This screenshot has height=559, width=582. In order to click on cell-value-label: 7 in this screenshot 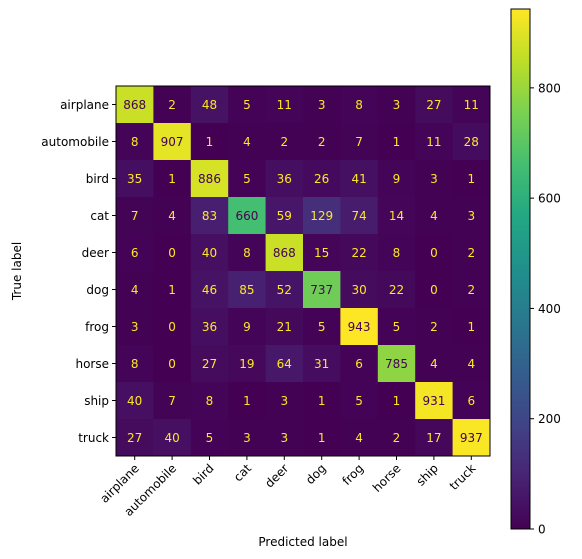, I will do `click(135, 216)`.